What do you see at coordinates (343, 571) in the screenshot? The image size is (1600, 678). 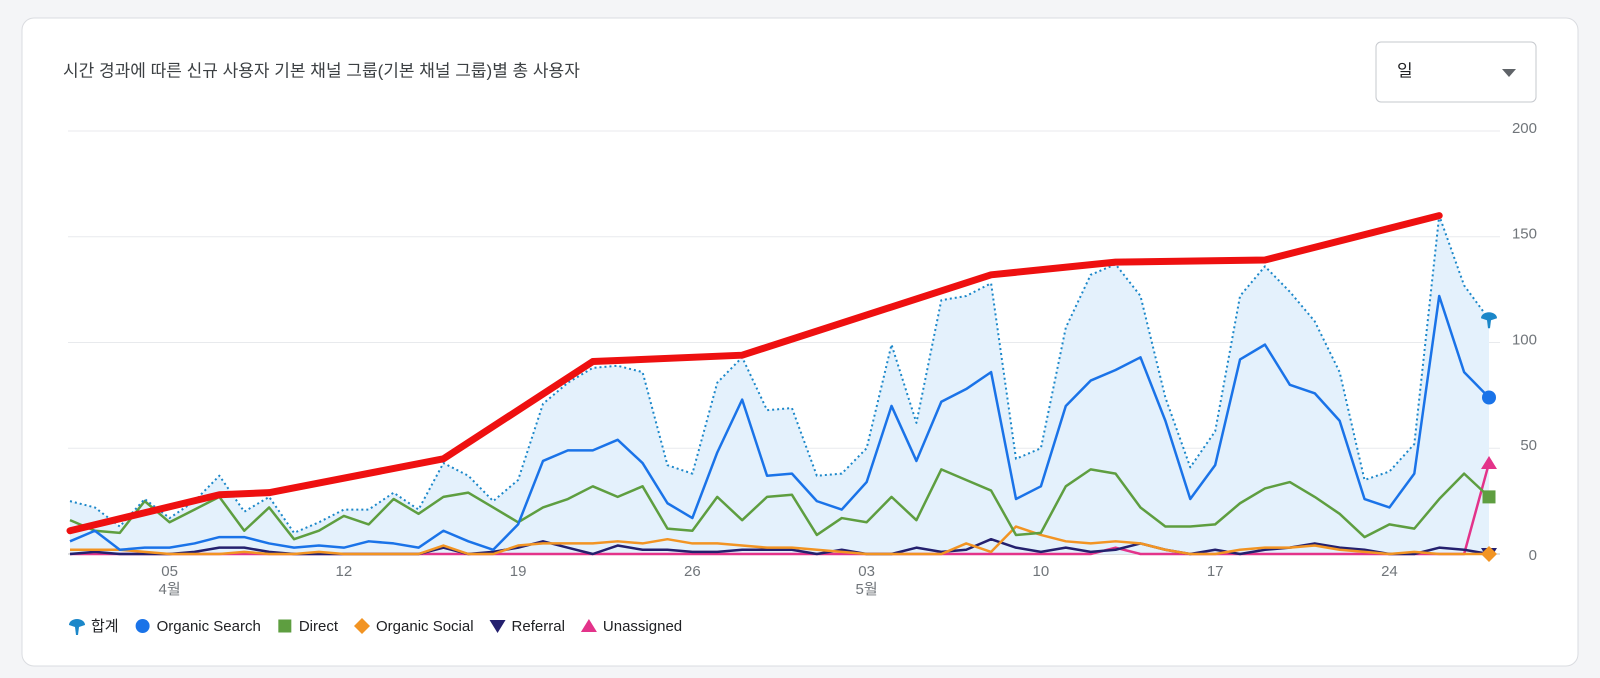 I see `x-tick-label: 12` at bounding box center [343, 571].